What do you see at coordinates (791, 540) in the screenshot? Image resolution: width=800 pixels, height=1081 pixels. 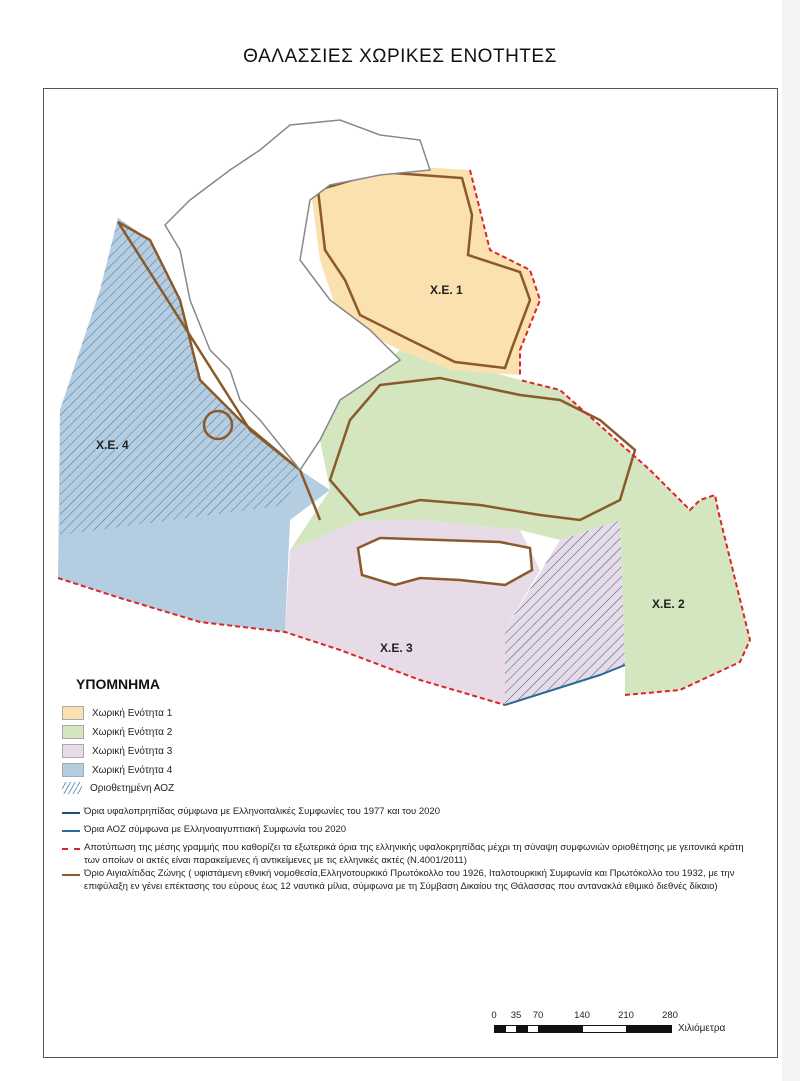 I see `page-edge` at bounding box center [791, 540].